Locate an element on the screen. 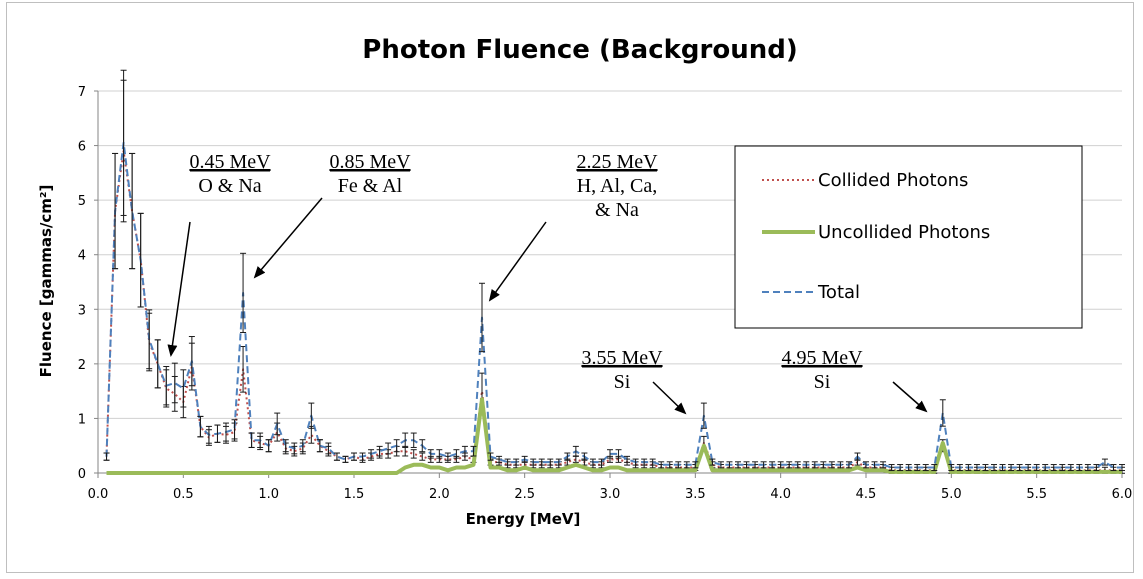 The image size is (1143, 579). x-tick-label: 2.5 is located at coordinates (524, 494).